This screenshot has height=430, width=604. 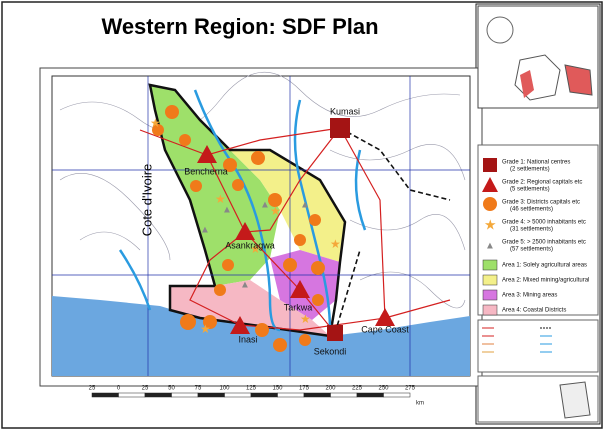 What do you see at coordinates (304, 389) in the screenshot?
I see `scale-tick-label: 175` at bounding box center [304, 389].